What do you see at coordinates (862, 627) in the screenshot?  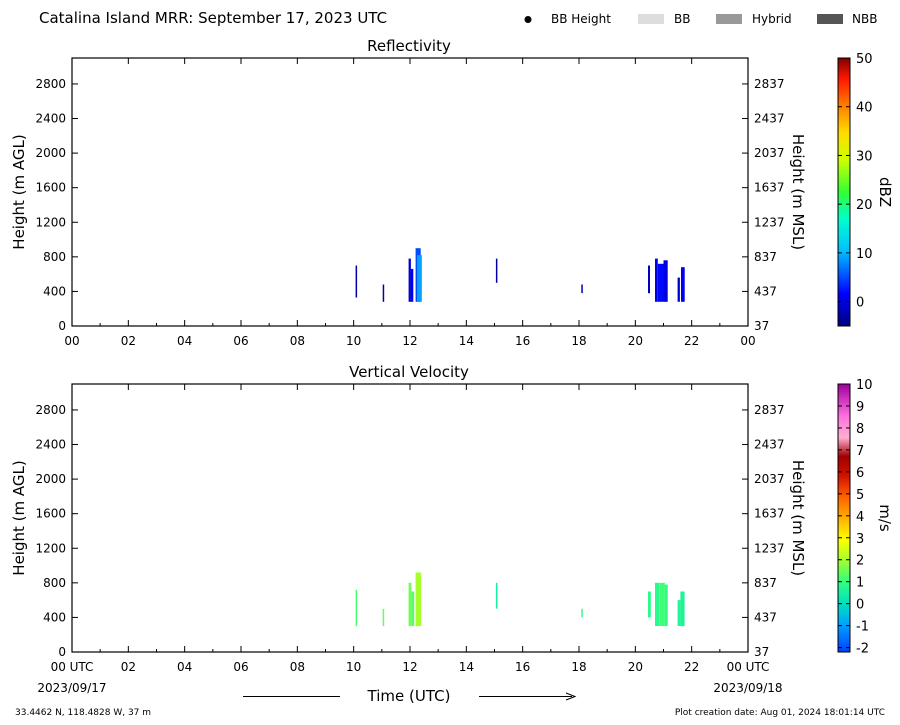 I see `colorbar-tick-label: -1` at bounding box center [862, 627].